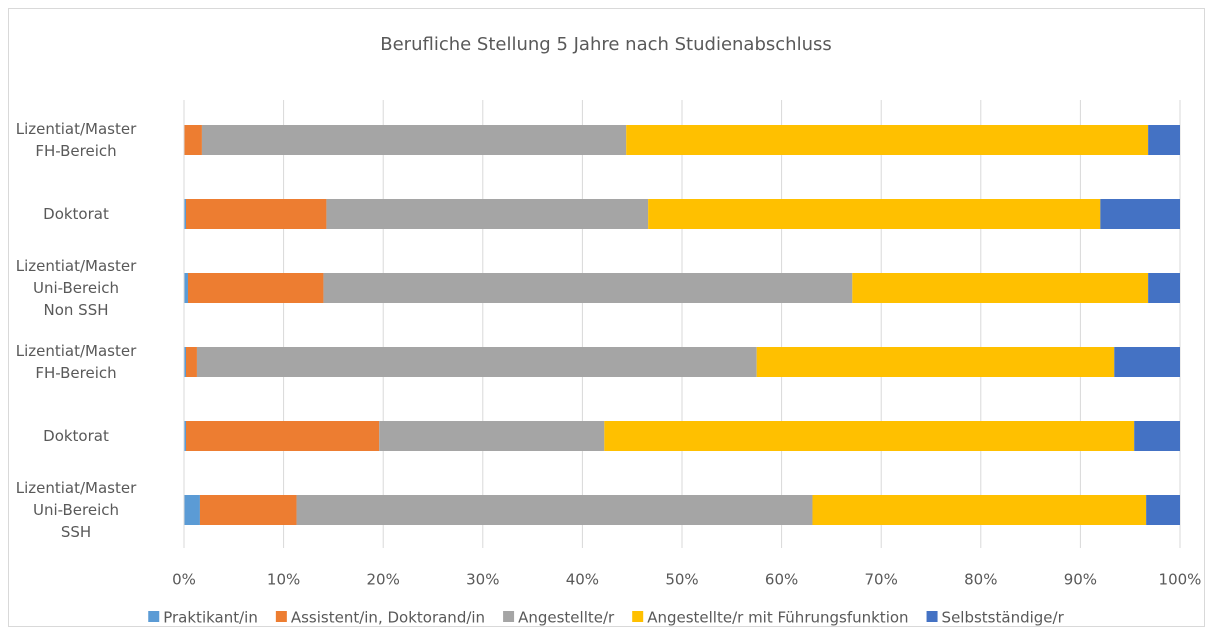 The width and height of the screenshot is (1213, 635). Describe the element at coordinates (210, 618) in the screenshot. I see `legend-label: Praktikant/in` at that location.